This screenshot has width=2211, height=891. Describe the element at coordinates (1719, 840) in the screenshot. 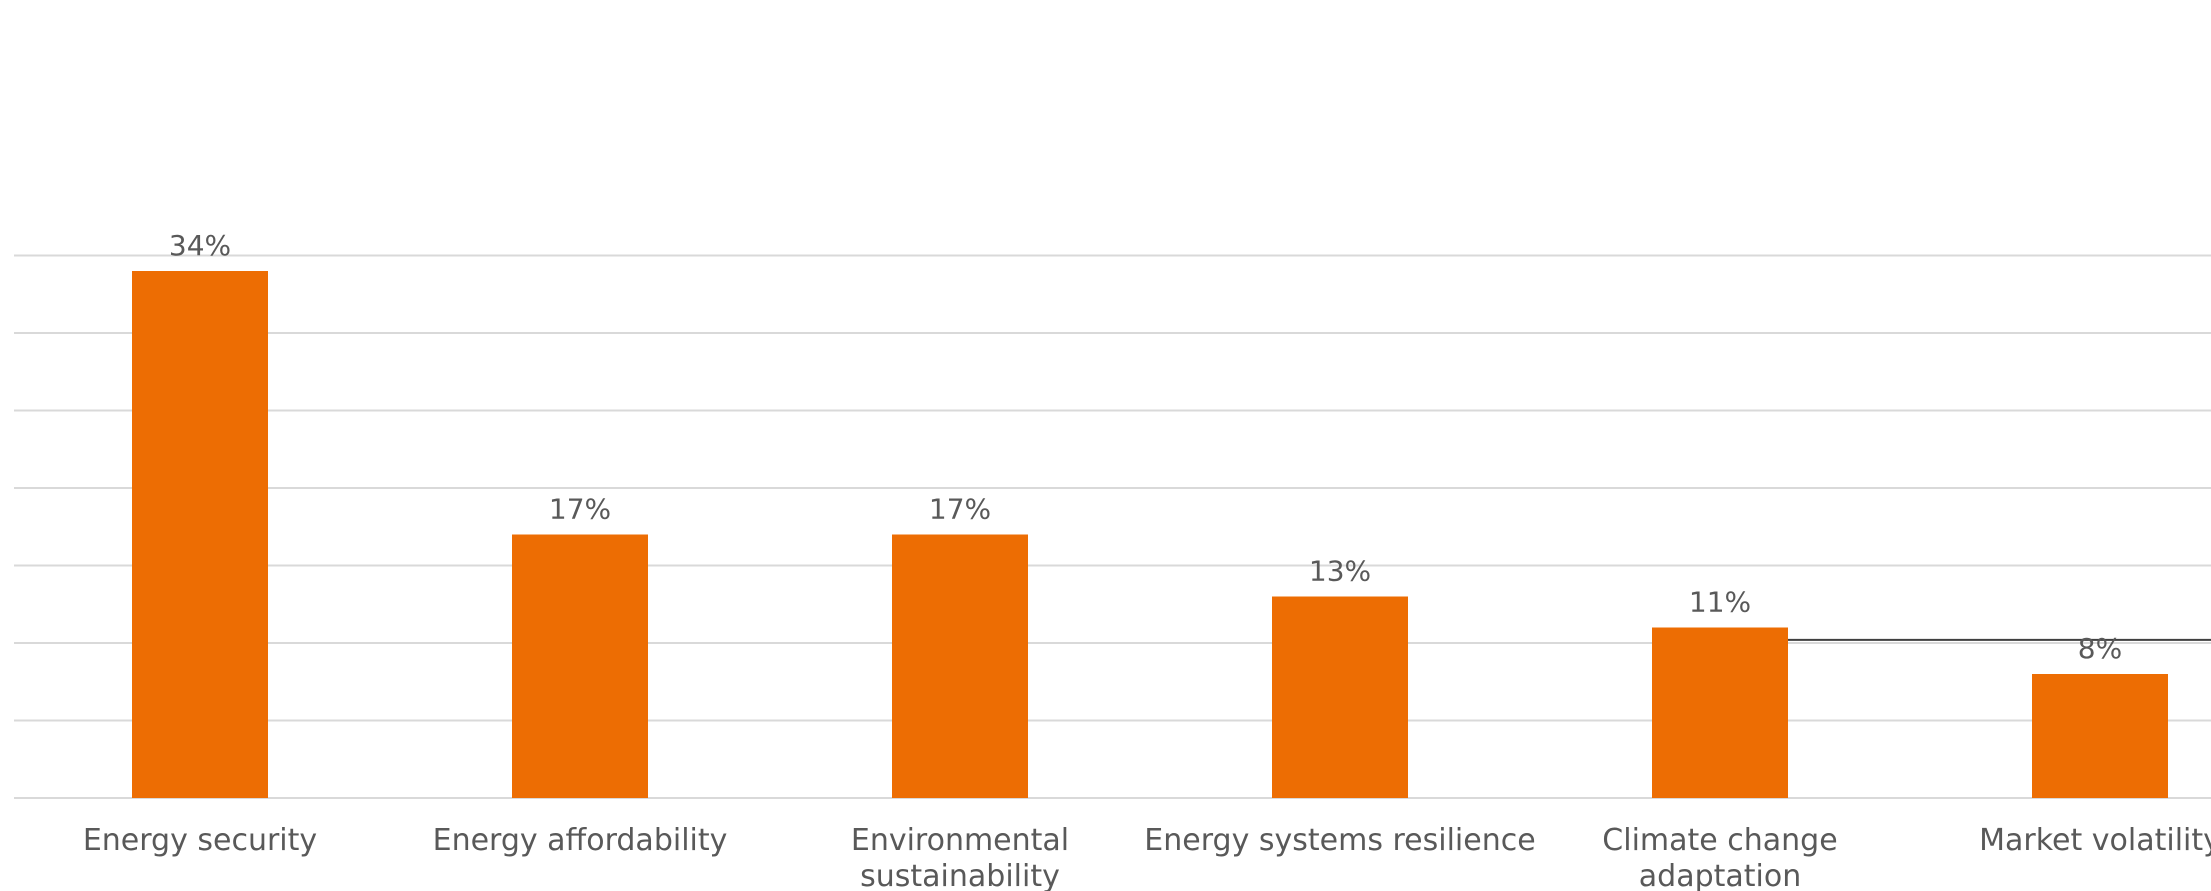

I see `category-label-line: Climate change` at that location.